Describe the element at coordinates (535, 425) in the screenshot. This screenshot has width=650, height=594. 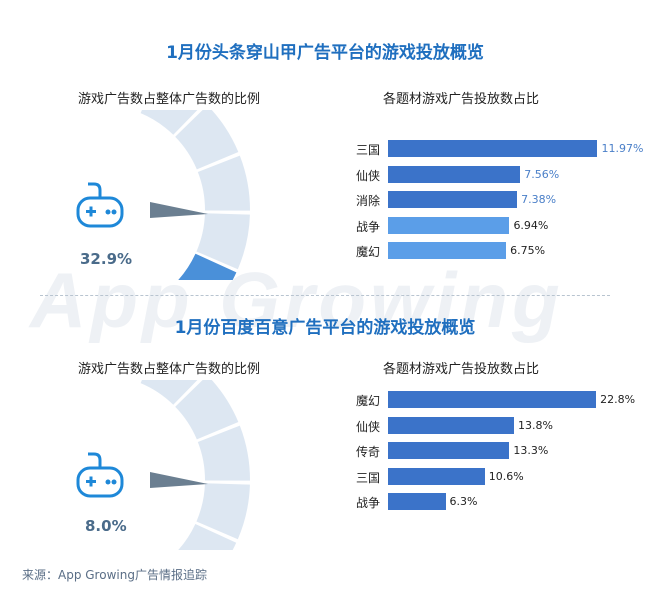
I see `bar-value-label: 13.8%` at that location.